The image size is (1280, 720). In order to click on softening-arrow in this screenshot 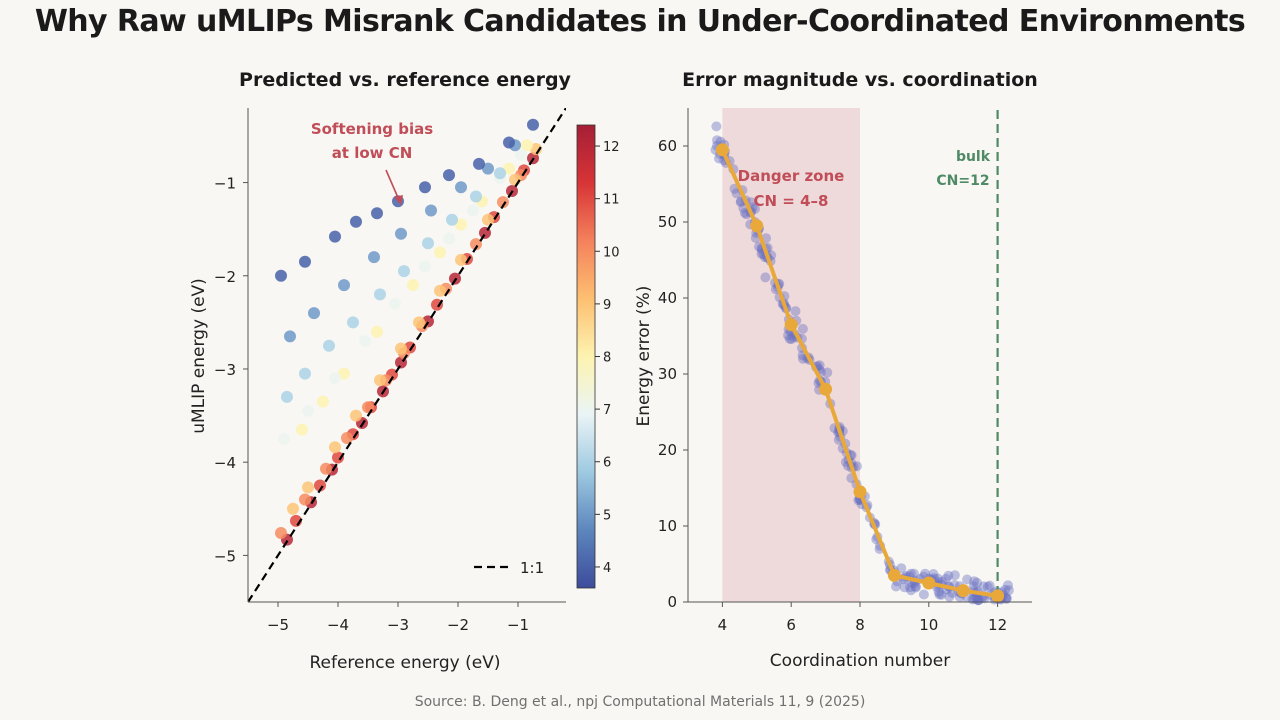, I will do `click(392, 185)`.